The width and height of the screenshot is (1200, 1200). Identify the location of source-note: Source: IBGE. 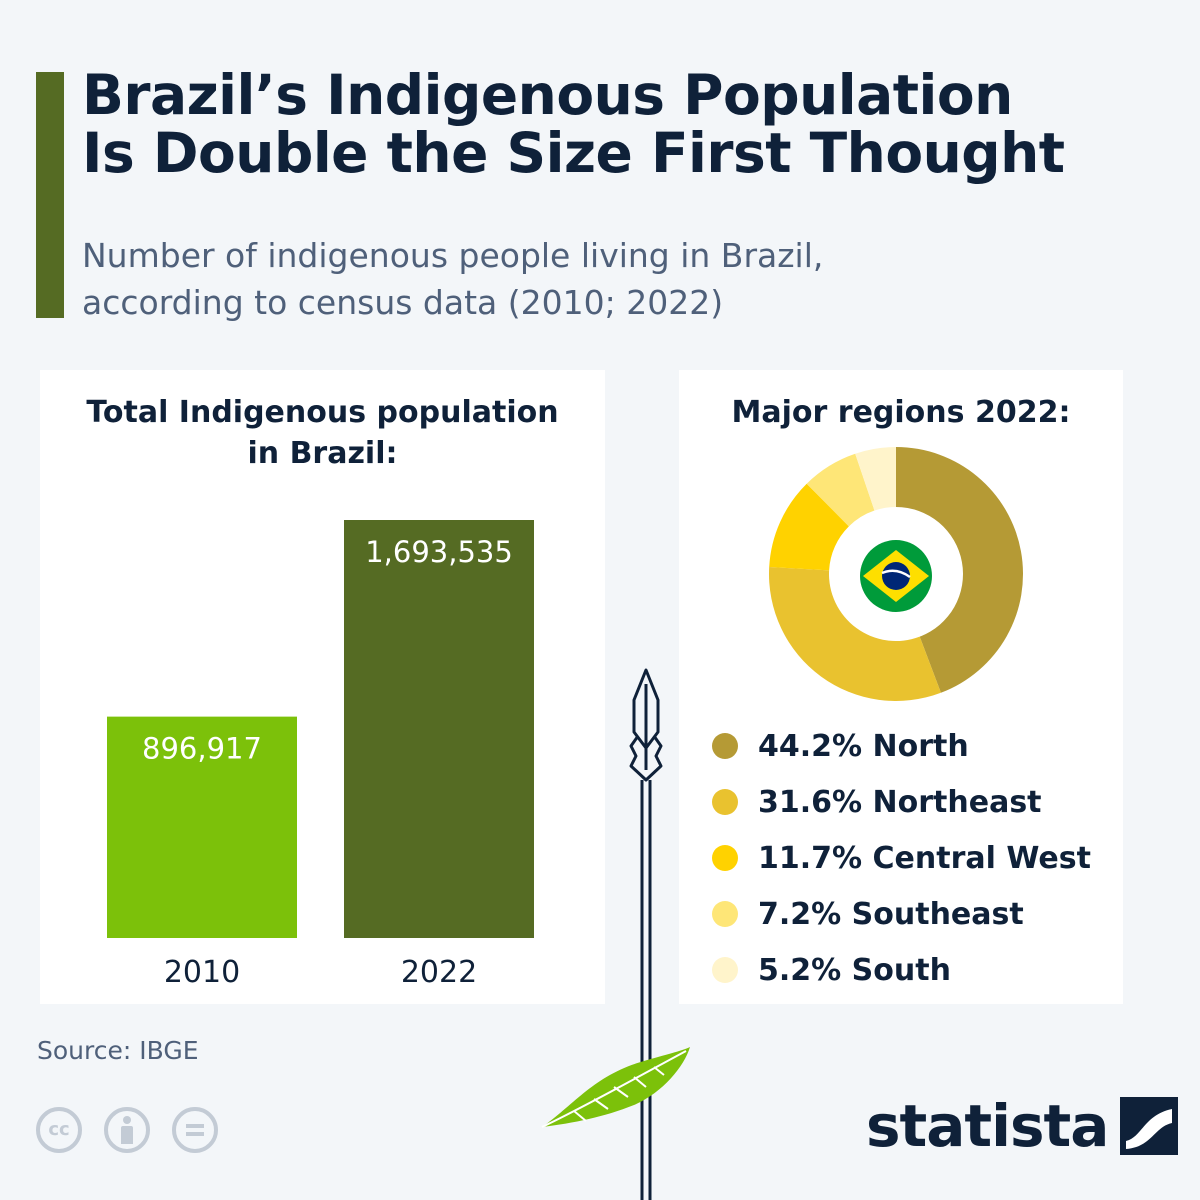
(118, 1050).